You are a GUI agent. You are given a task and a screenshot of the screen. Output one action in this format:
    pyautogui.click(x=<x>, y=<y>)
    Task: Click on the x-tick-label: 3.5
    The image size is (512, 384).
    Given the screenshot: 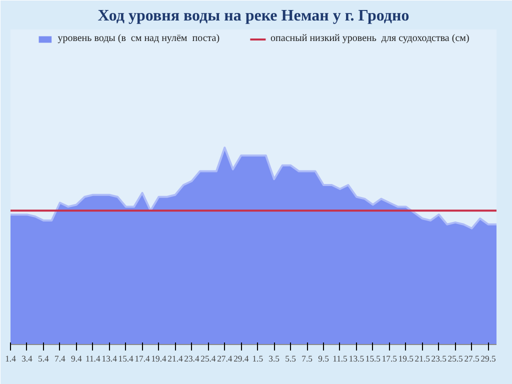 What is the action you would take?
    pyautogui.click(x=274, y=359)
    